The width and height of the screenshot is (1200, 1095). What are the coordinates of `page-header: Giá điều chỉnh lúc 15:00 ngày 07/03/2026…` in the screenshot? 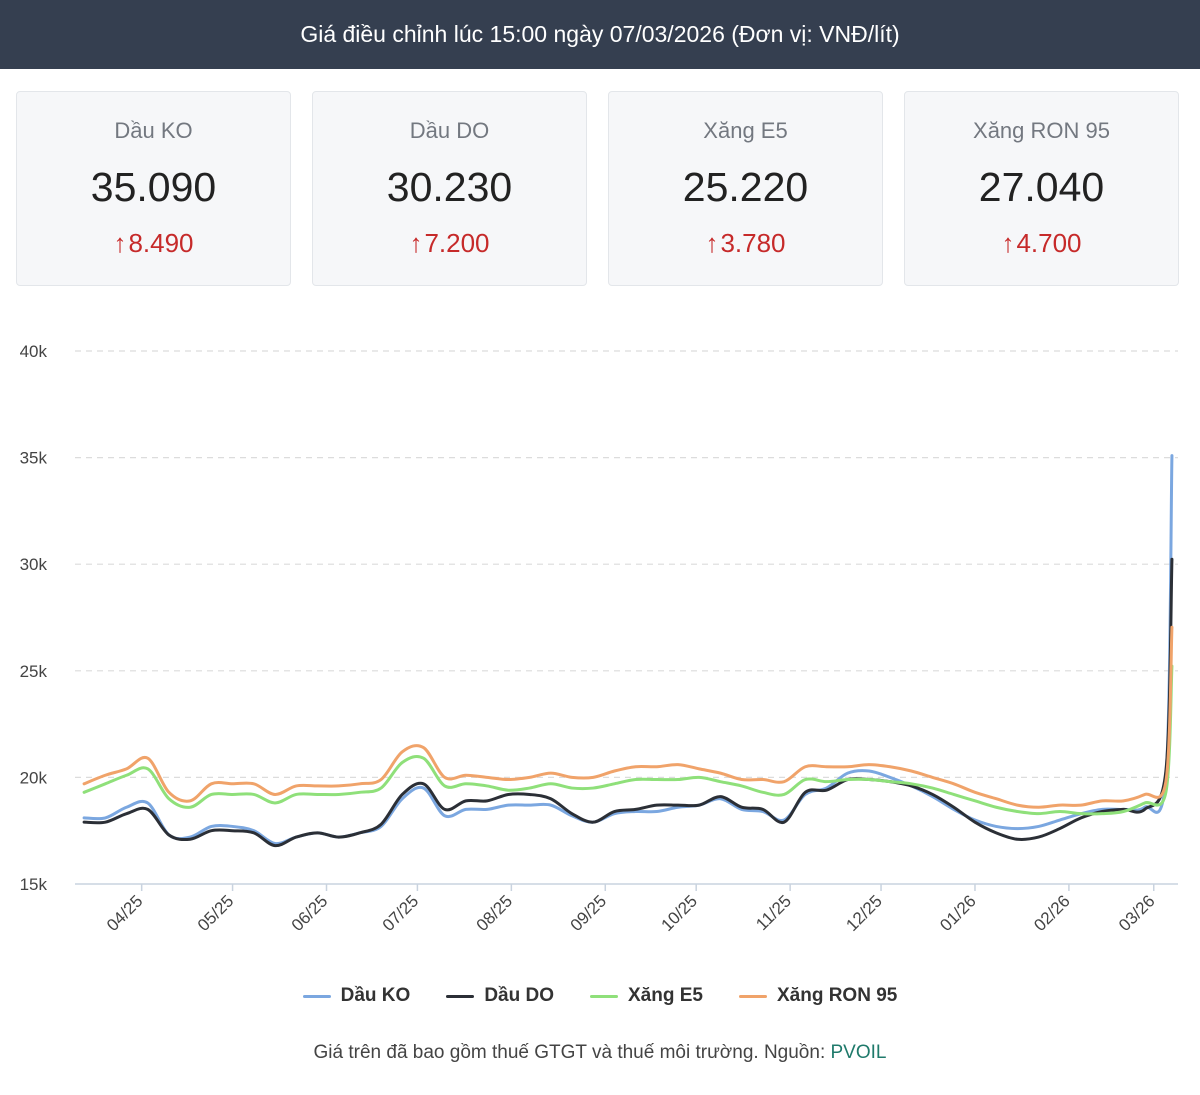 It's located at (600, 34).